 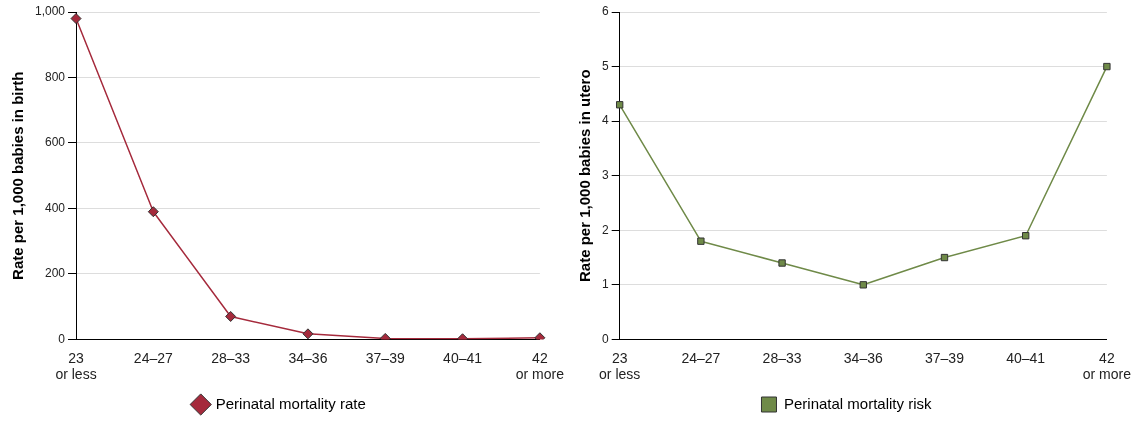 What do you see at coordinates (605, 11) in the screenshot?
I see `y-tick-label: 6` at bounding box center [605, 11].